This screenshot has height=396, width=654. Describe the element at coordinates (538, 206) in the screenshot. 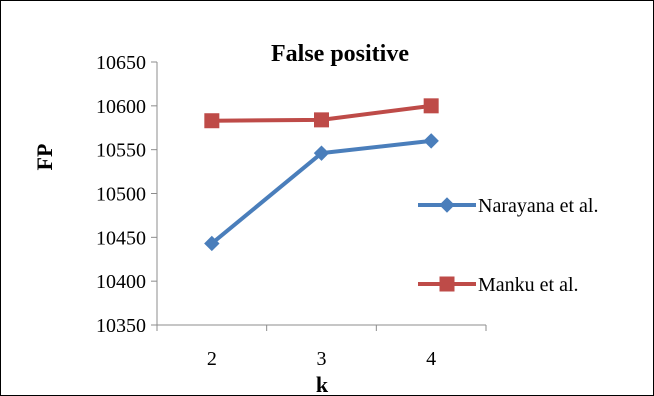

I see `legend-label: Narayana et al.` at that location.